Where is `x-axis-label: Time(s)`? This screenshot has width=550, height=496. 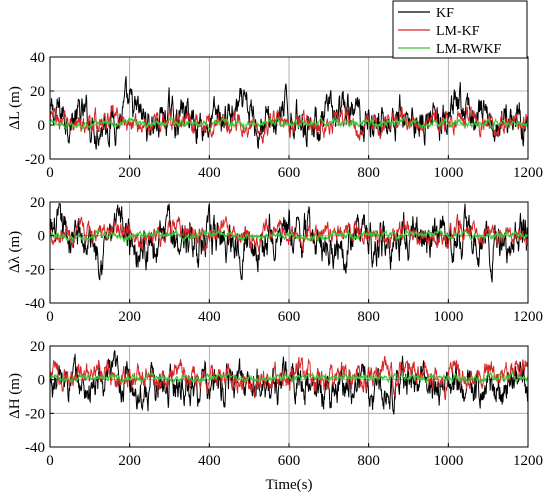
x-axis-label: Time(s) is located at coordinates (289, 485).